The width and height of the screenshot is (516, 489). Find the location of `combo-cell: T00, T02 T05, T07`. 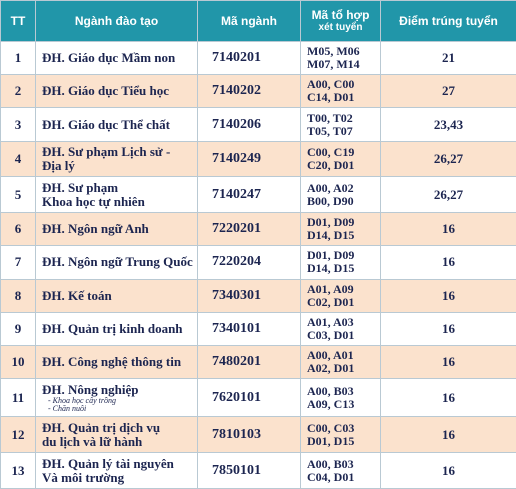

combo-cell: T00, T02 T05, T07 is located at coordinates (340, 124).